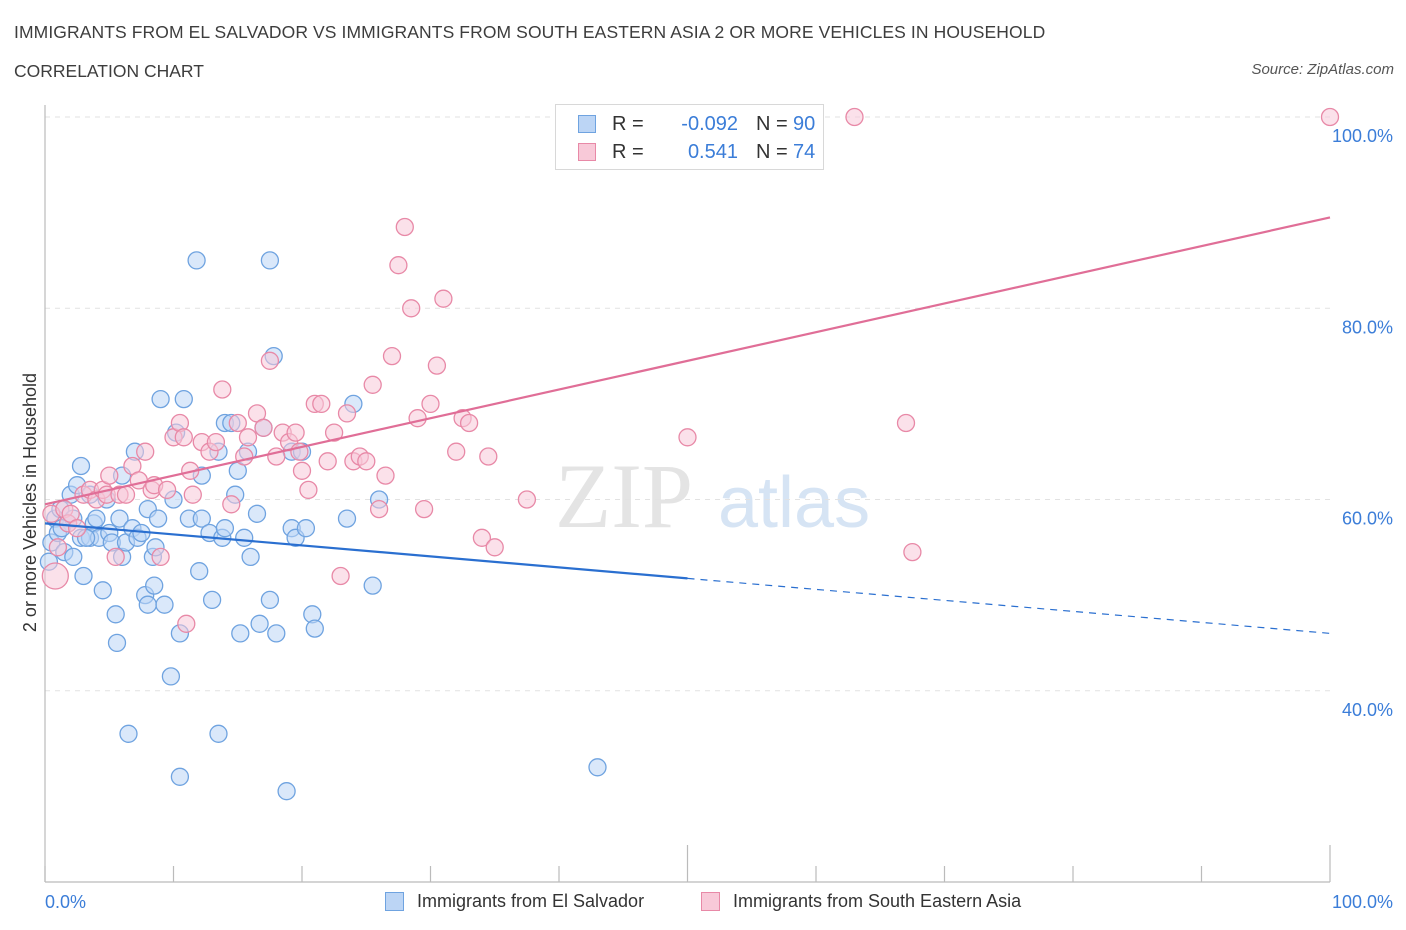 This screenshot has height=930, width=1406. What do you see at coordinates (531, 901) in the screenshot?
I see `bottom-legend-label: Immigrants from El Salvador` at bounding box center [531, 901].